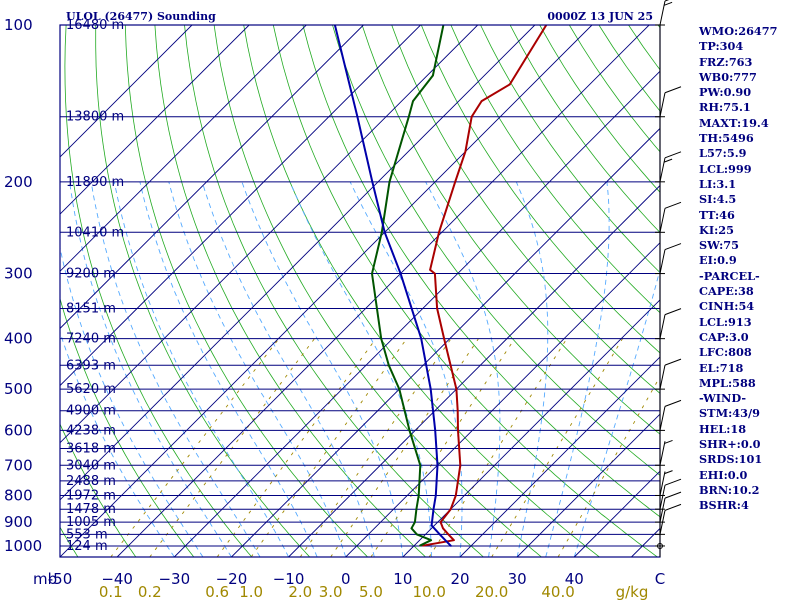 This screenshot has width=800, height=600. I want to click on mixing-ratio-label: 0.6, so click(217, 591).